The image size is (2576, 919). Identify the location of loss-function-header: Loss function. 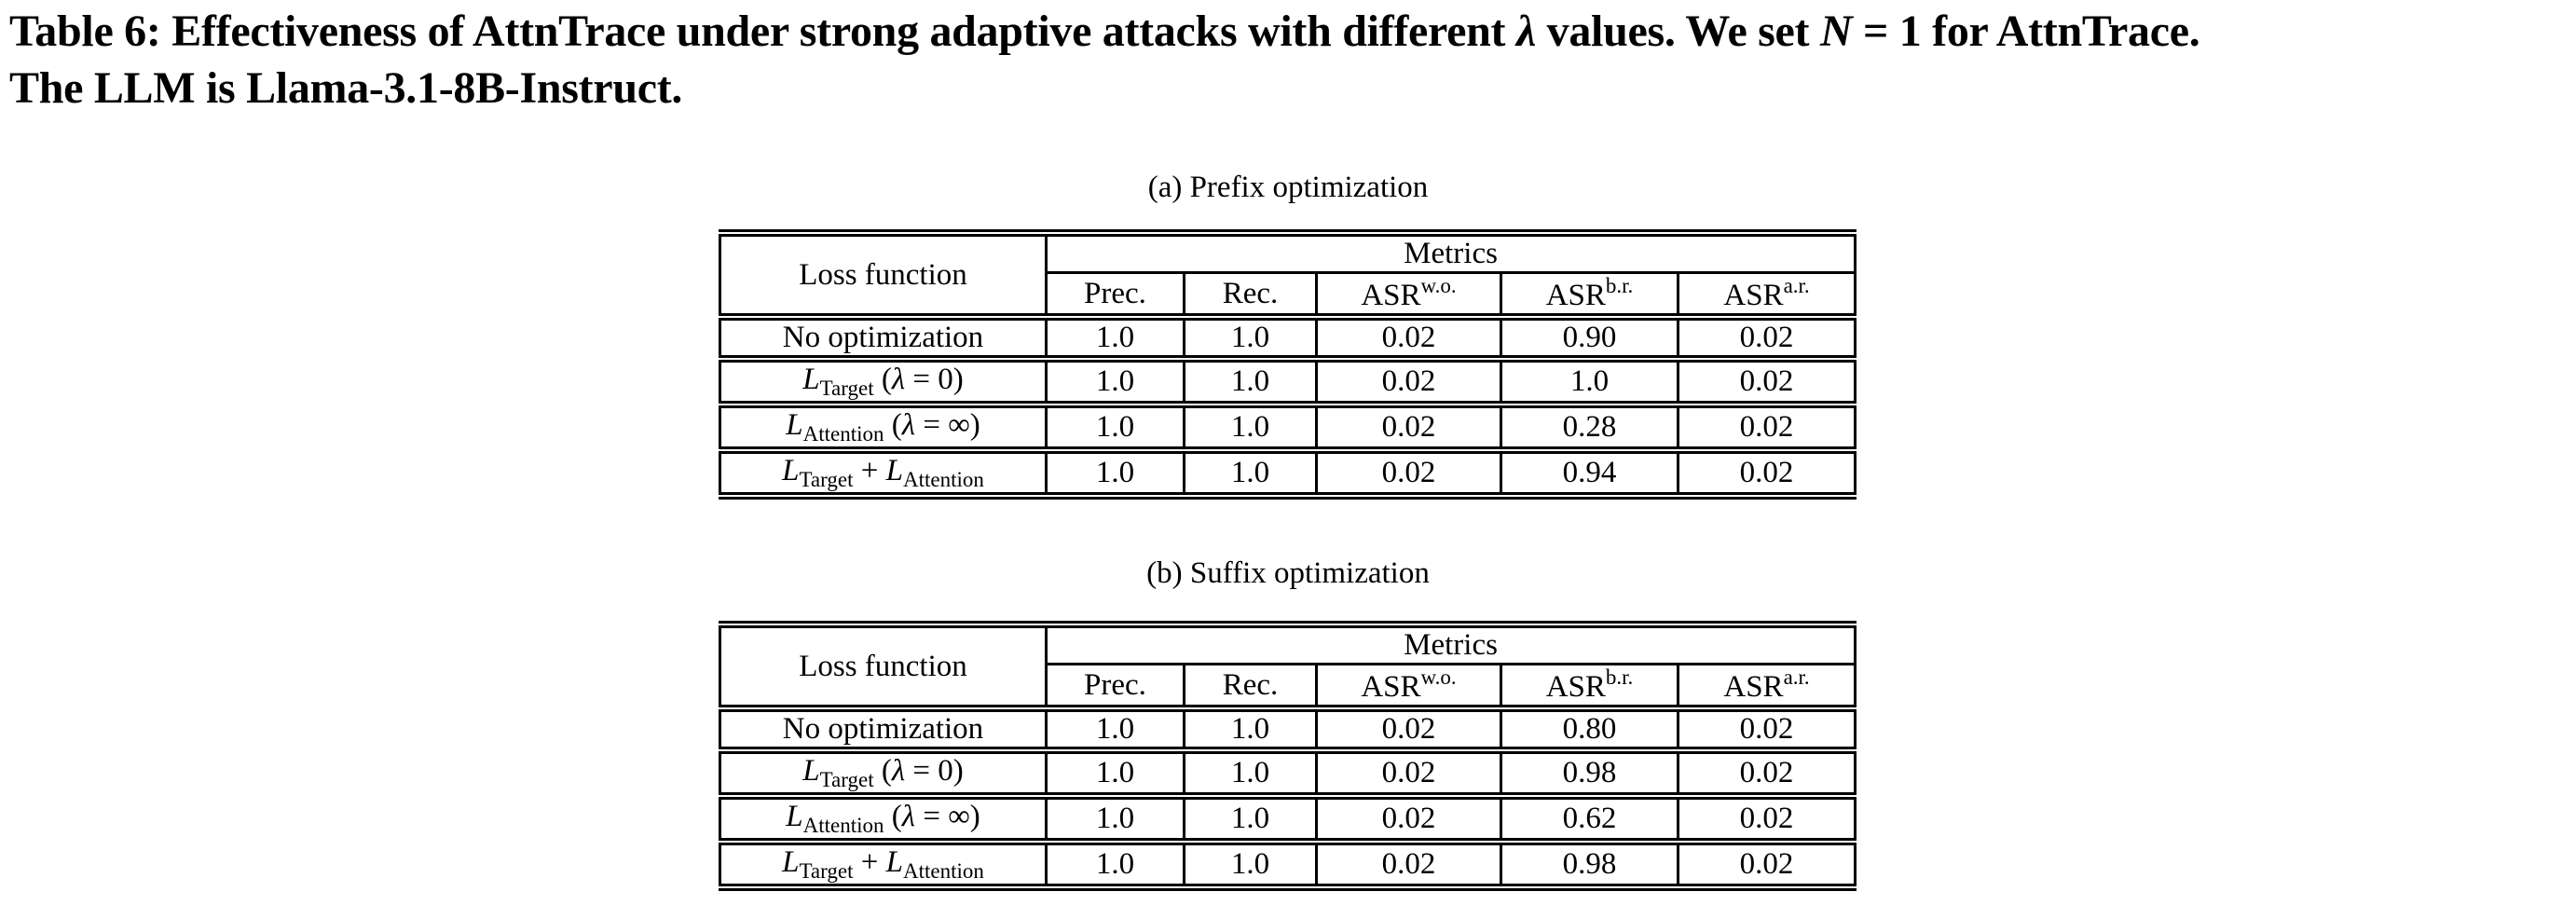
(883, 275).